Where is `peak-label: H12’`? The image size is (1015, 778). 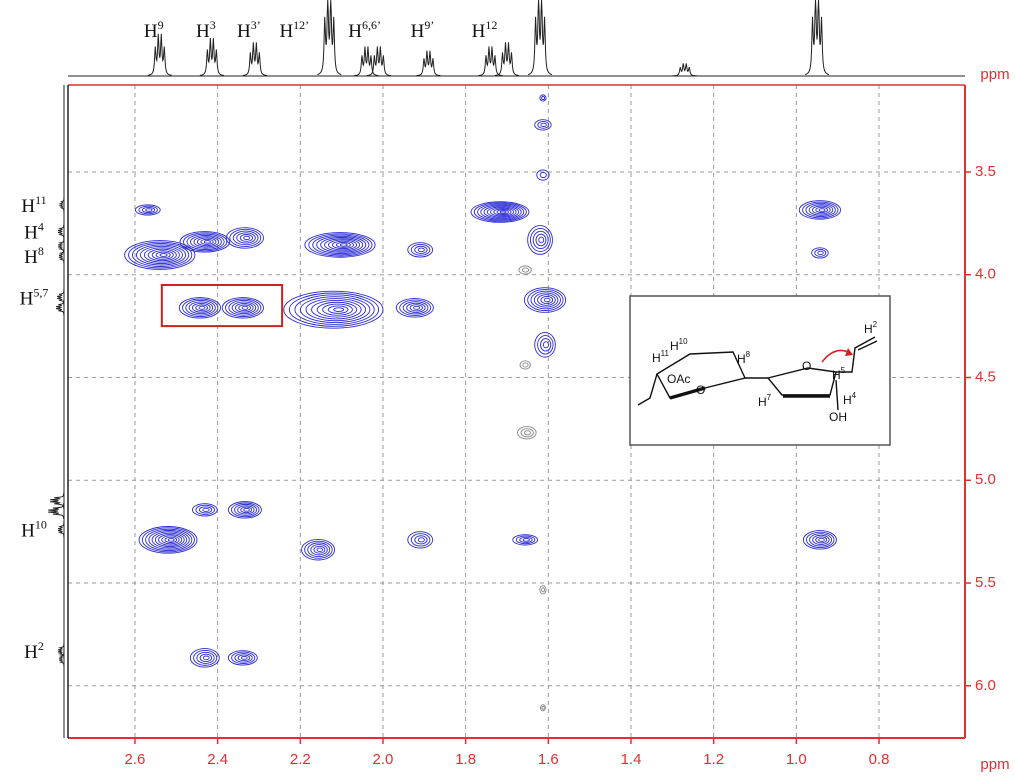
peak-label: H12’ is located at coordinates (294, 30).